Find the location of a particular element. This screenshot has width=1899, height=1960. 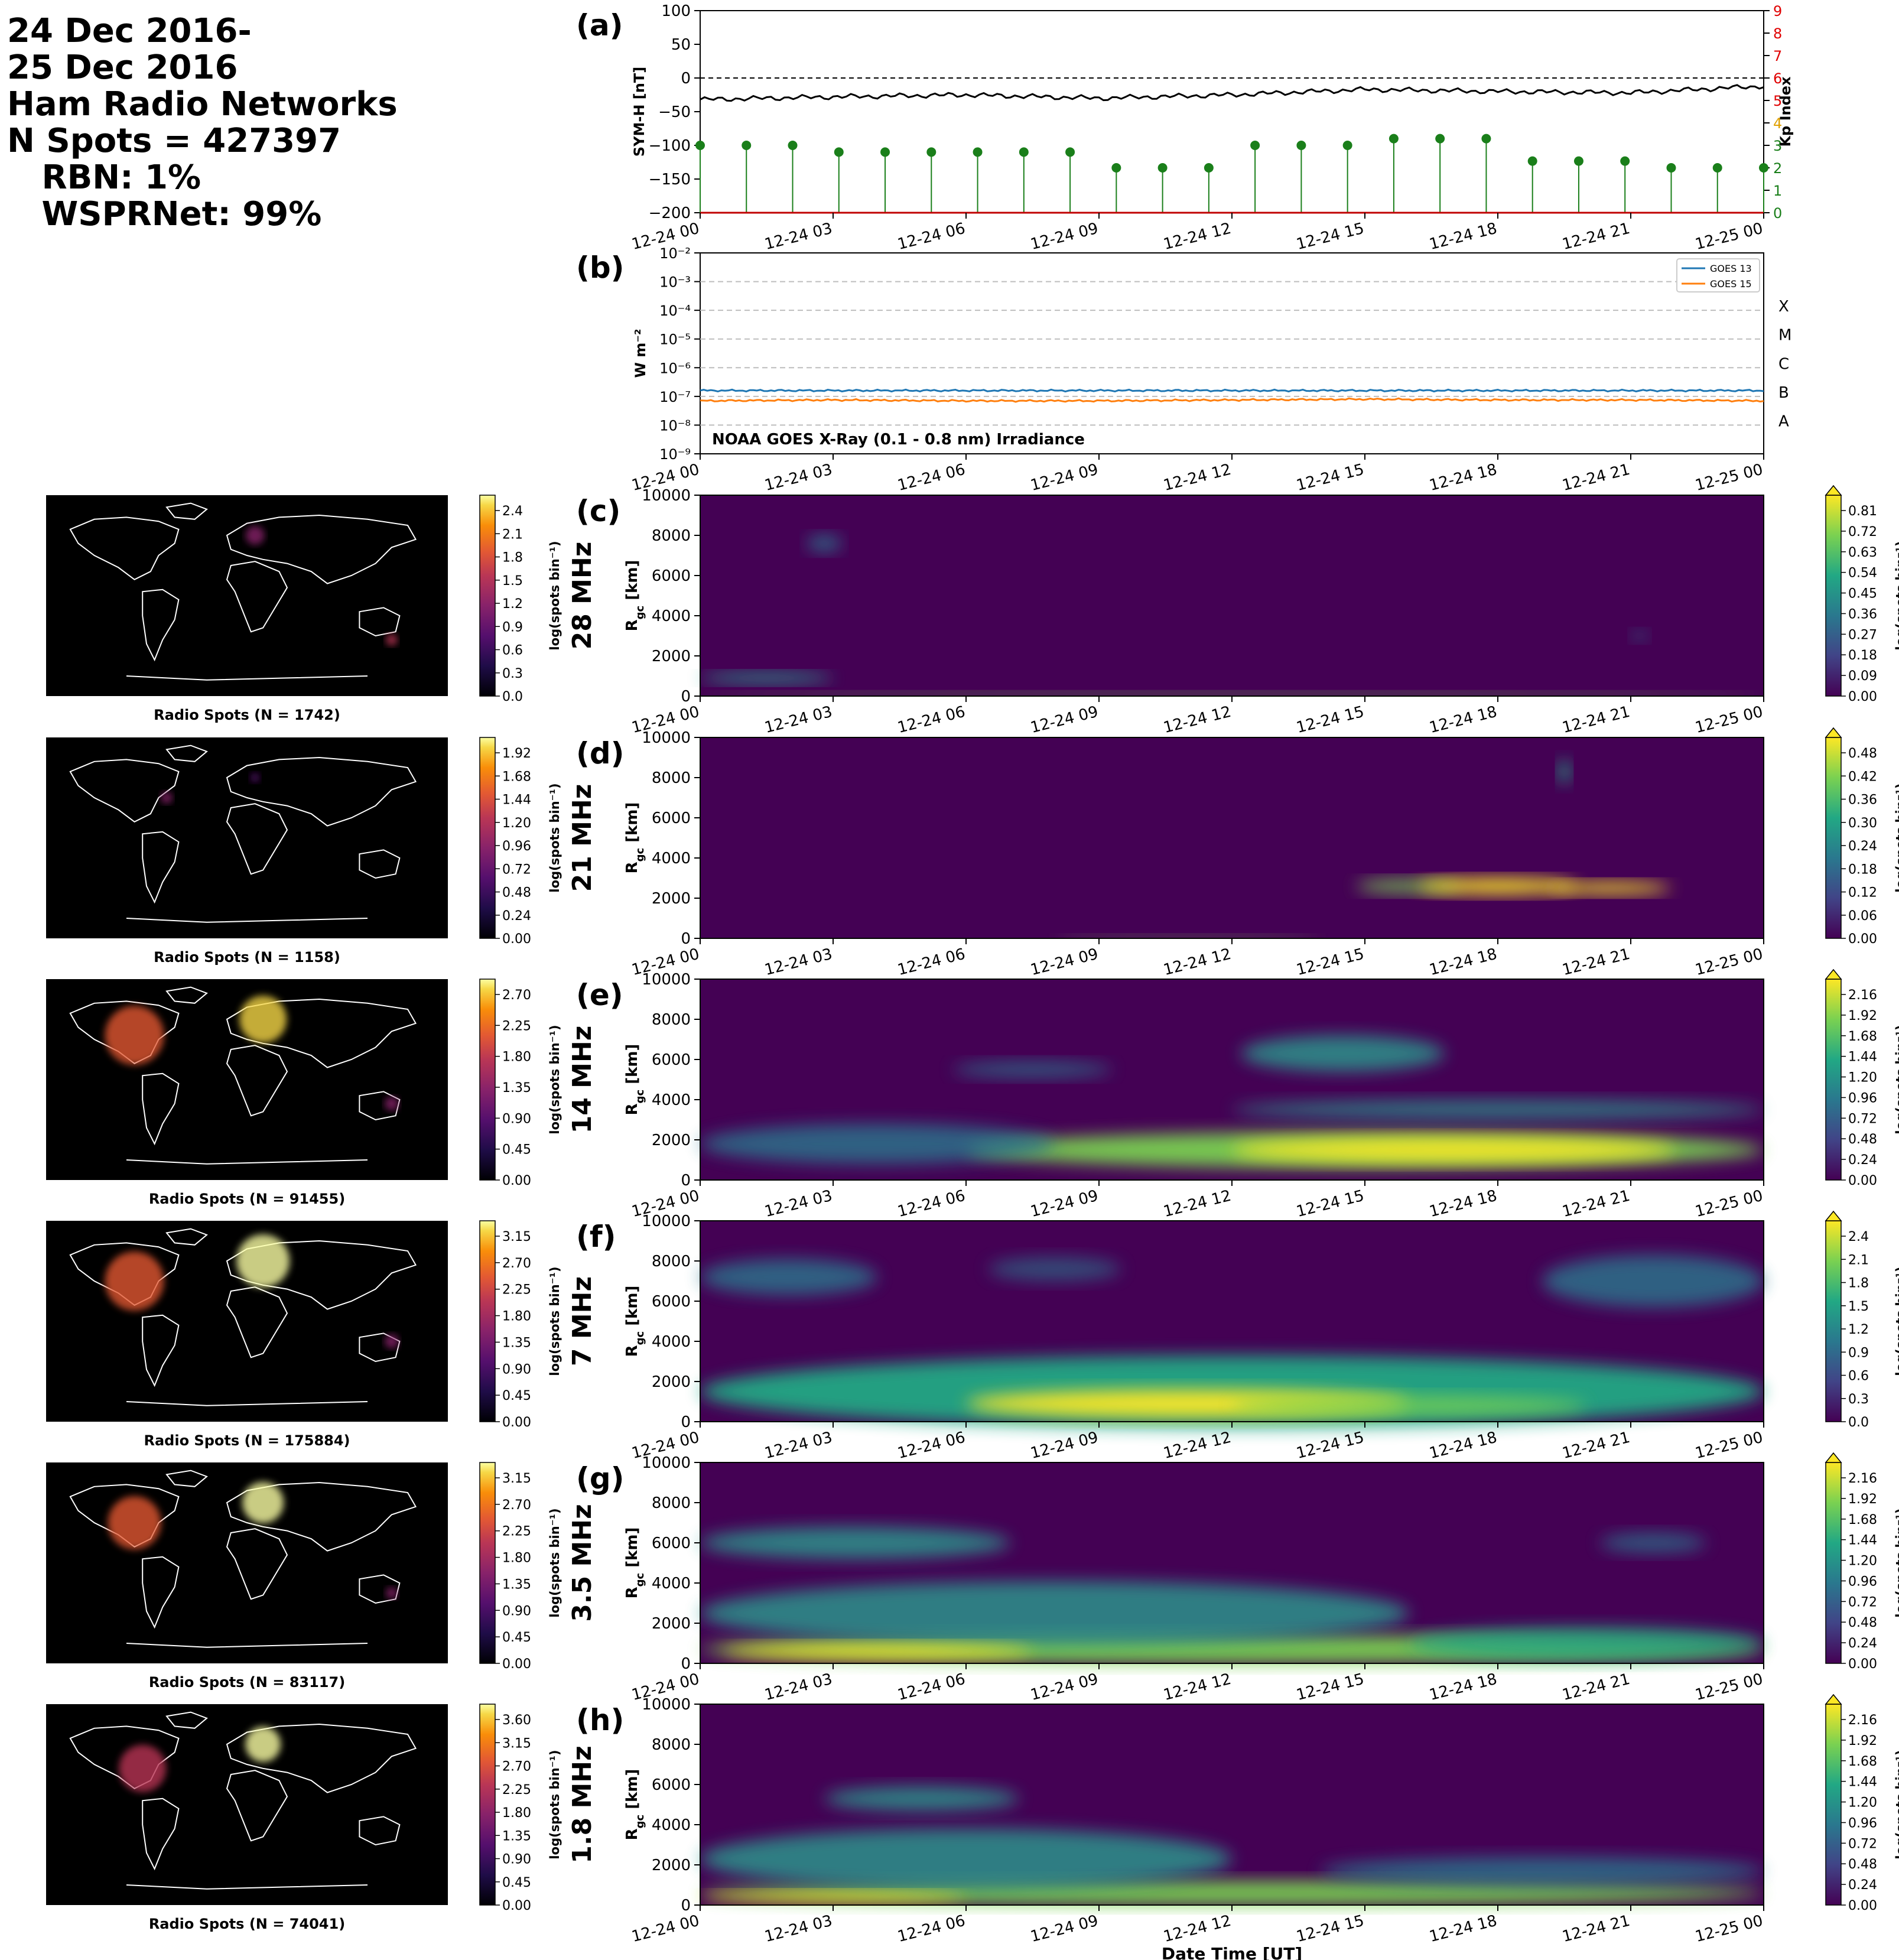

cbar-tick-label: 0.09 is located at coordinates (1862, 676).